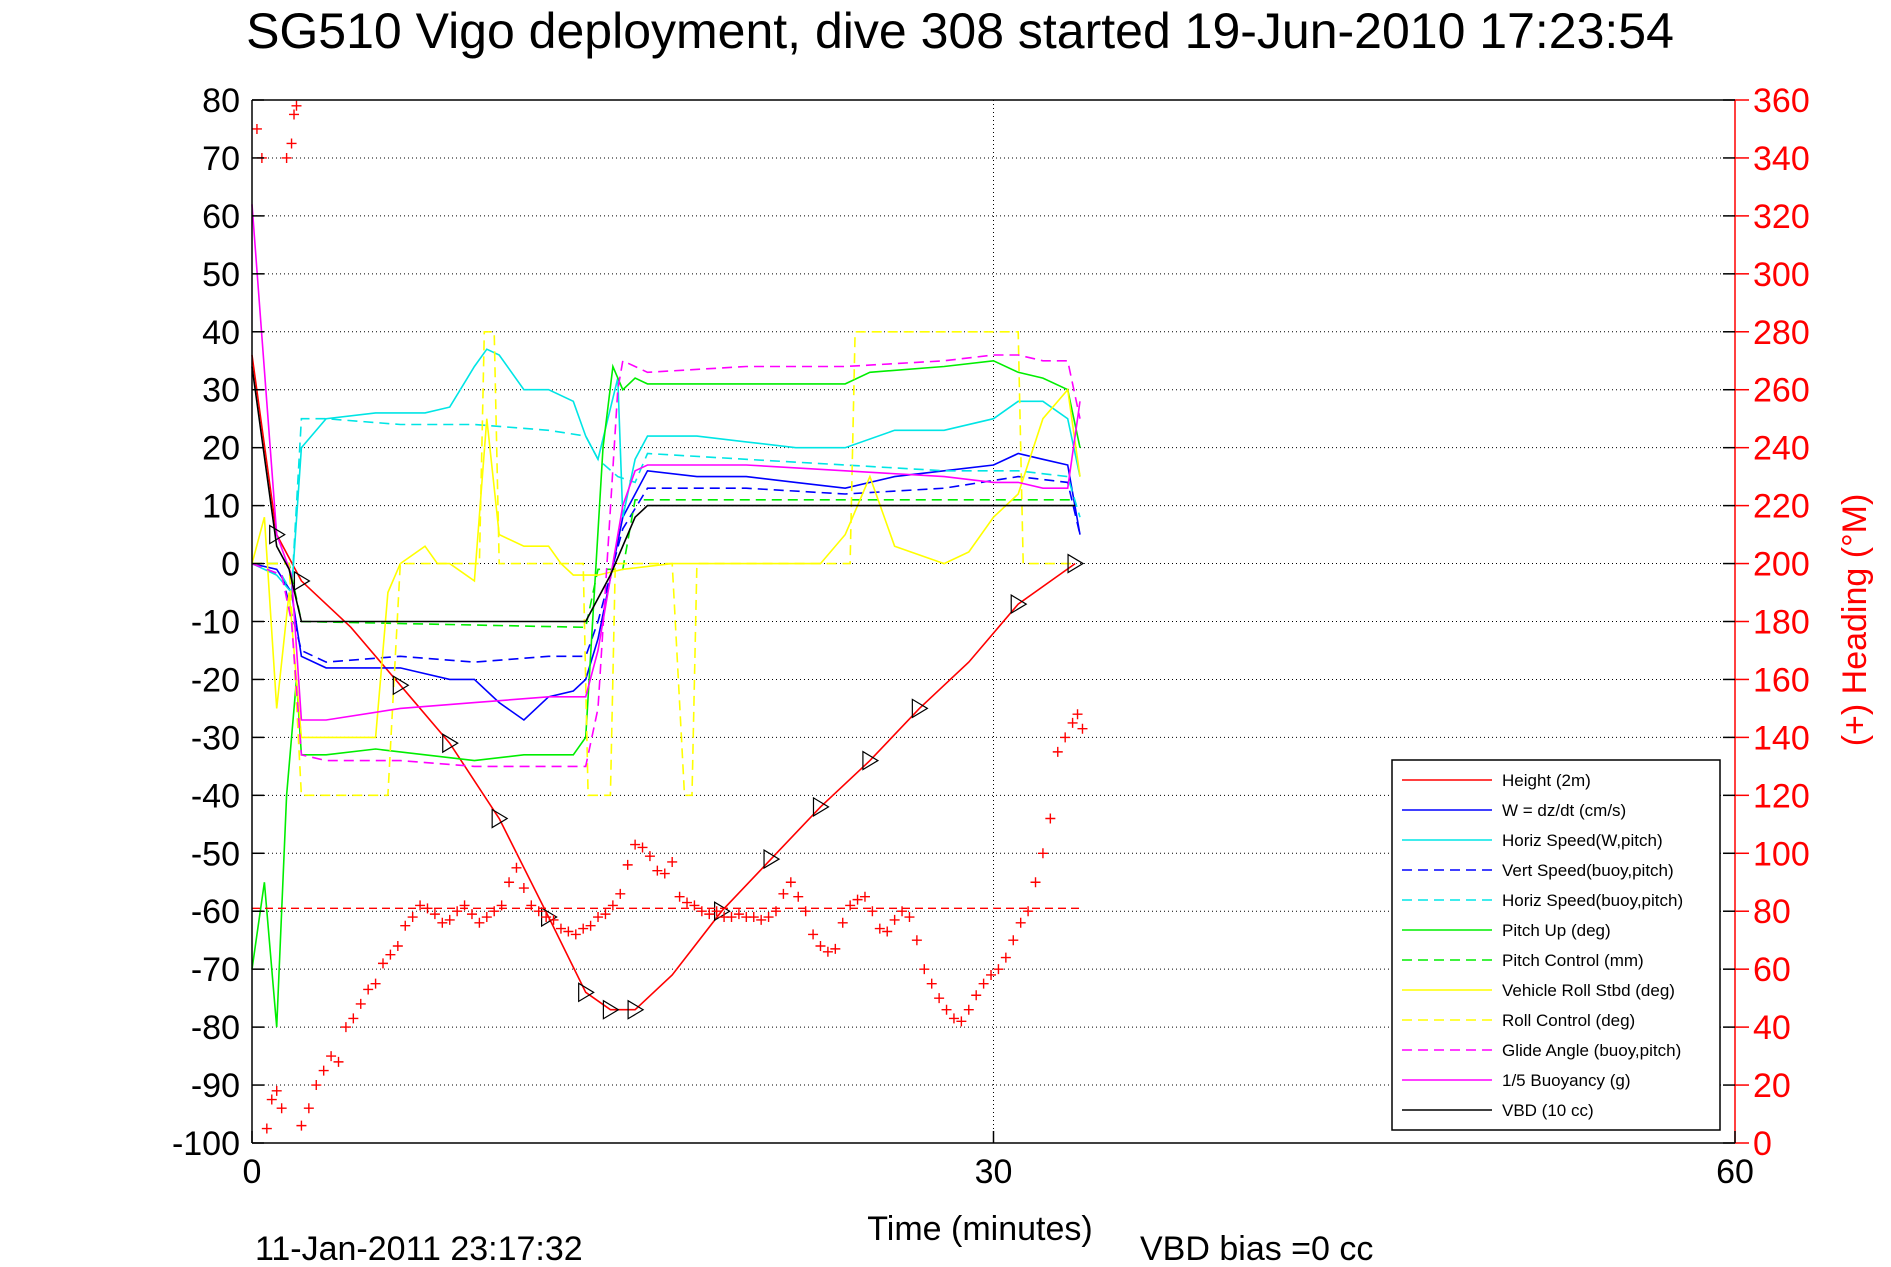  I want to click on y2-tick-label: 0, so click(1762, 1144).